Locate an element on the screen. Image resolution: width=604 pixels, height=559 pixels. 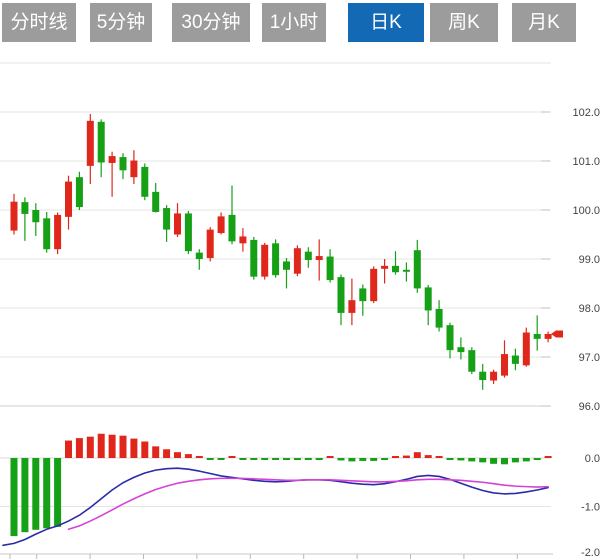
price-axis-label: 99.0 is located at coordinates (589, 260).